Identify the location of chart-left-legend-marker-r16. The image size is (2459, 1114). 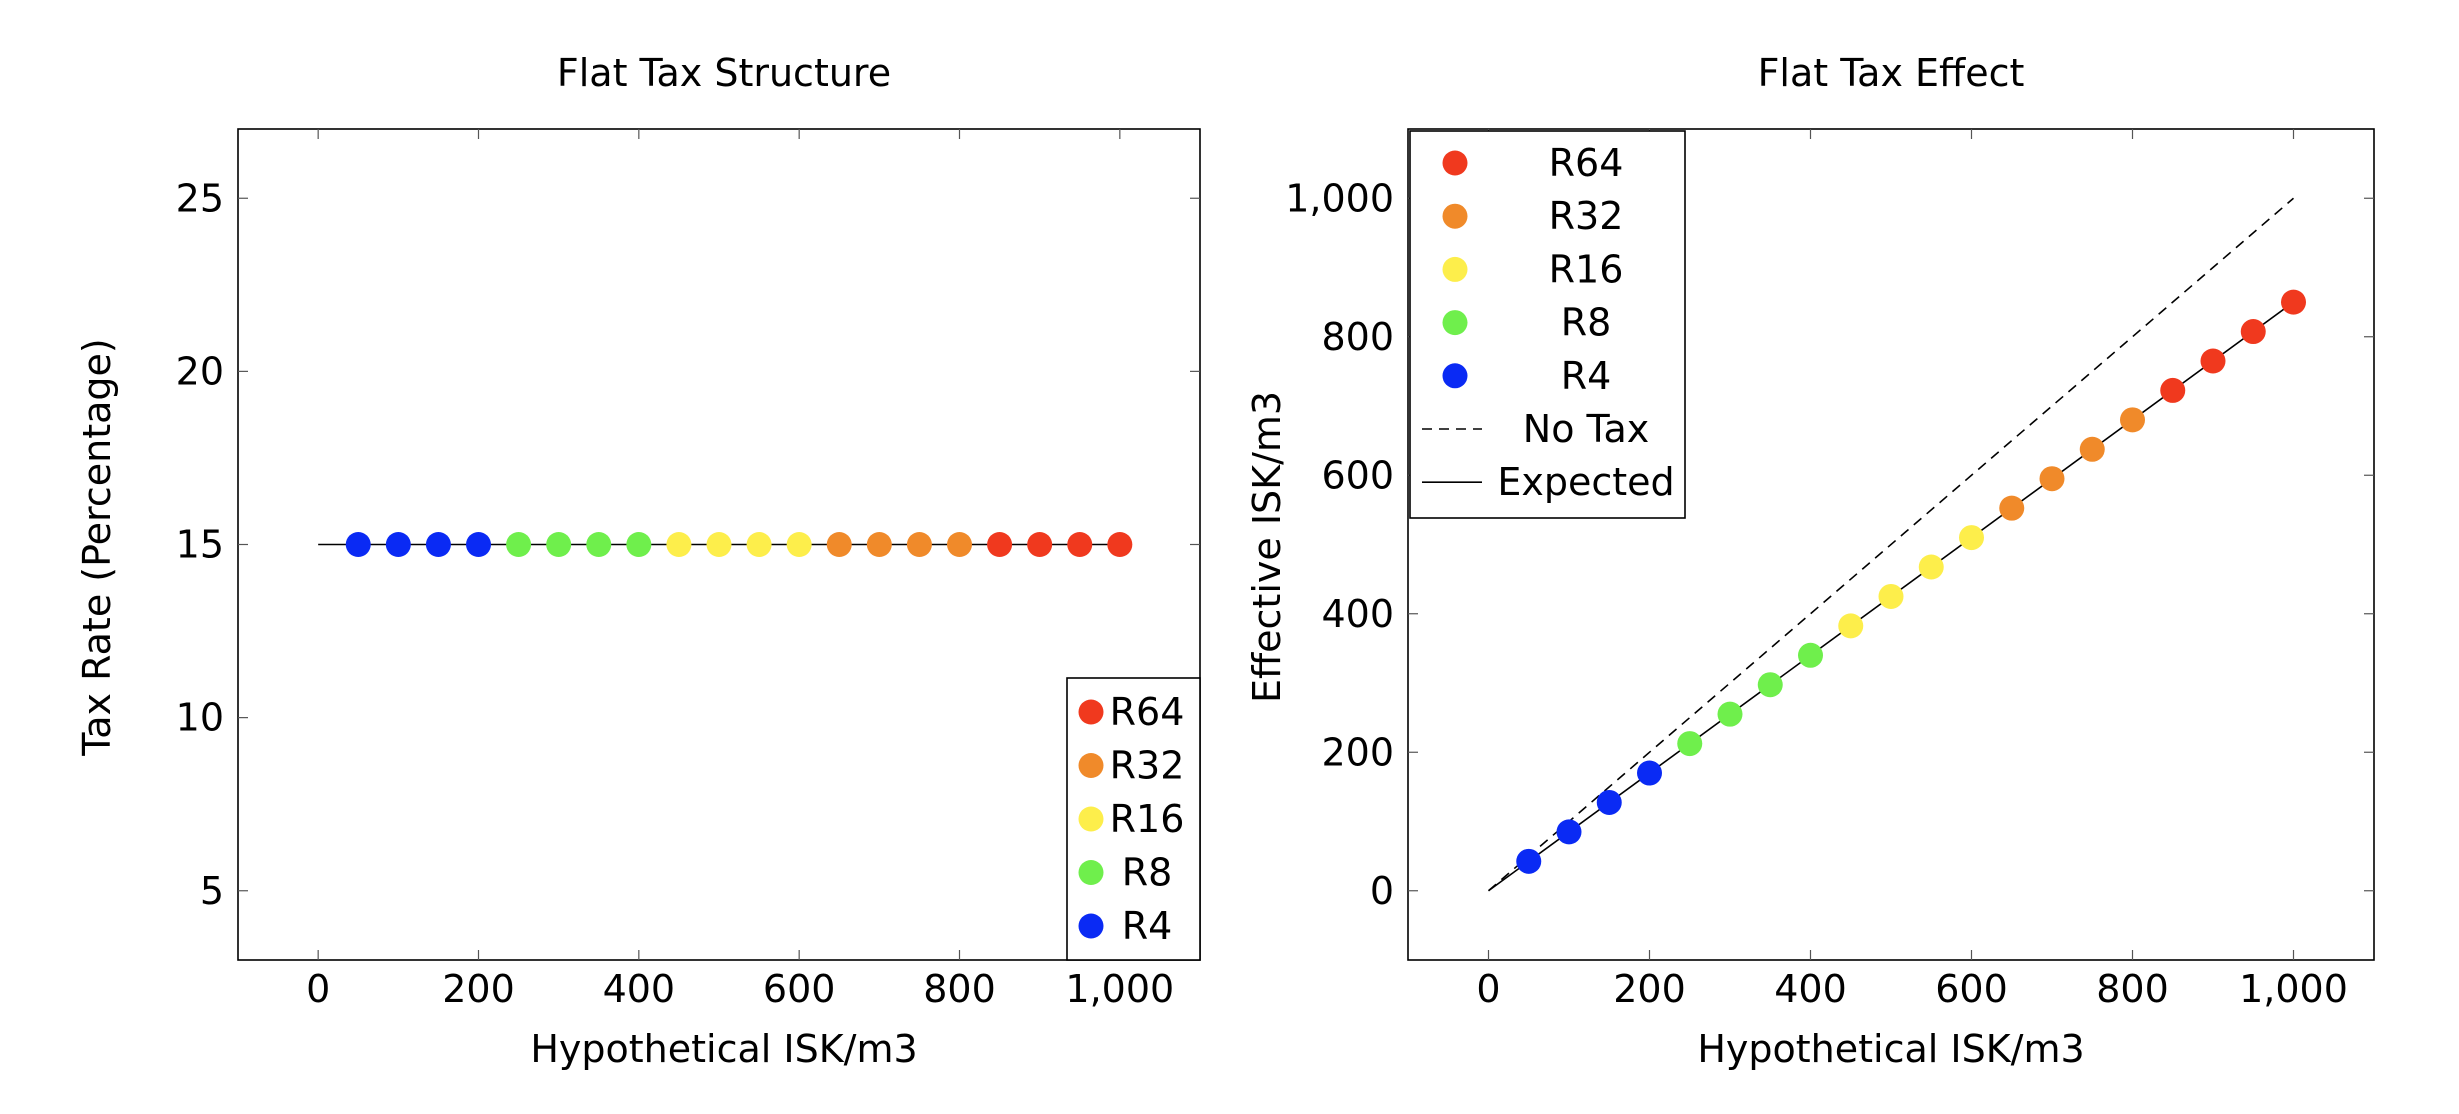
(1091, 819).